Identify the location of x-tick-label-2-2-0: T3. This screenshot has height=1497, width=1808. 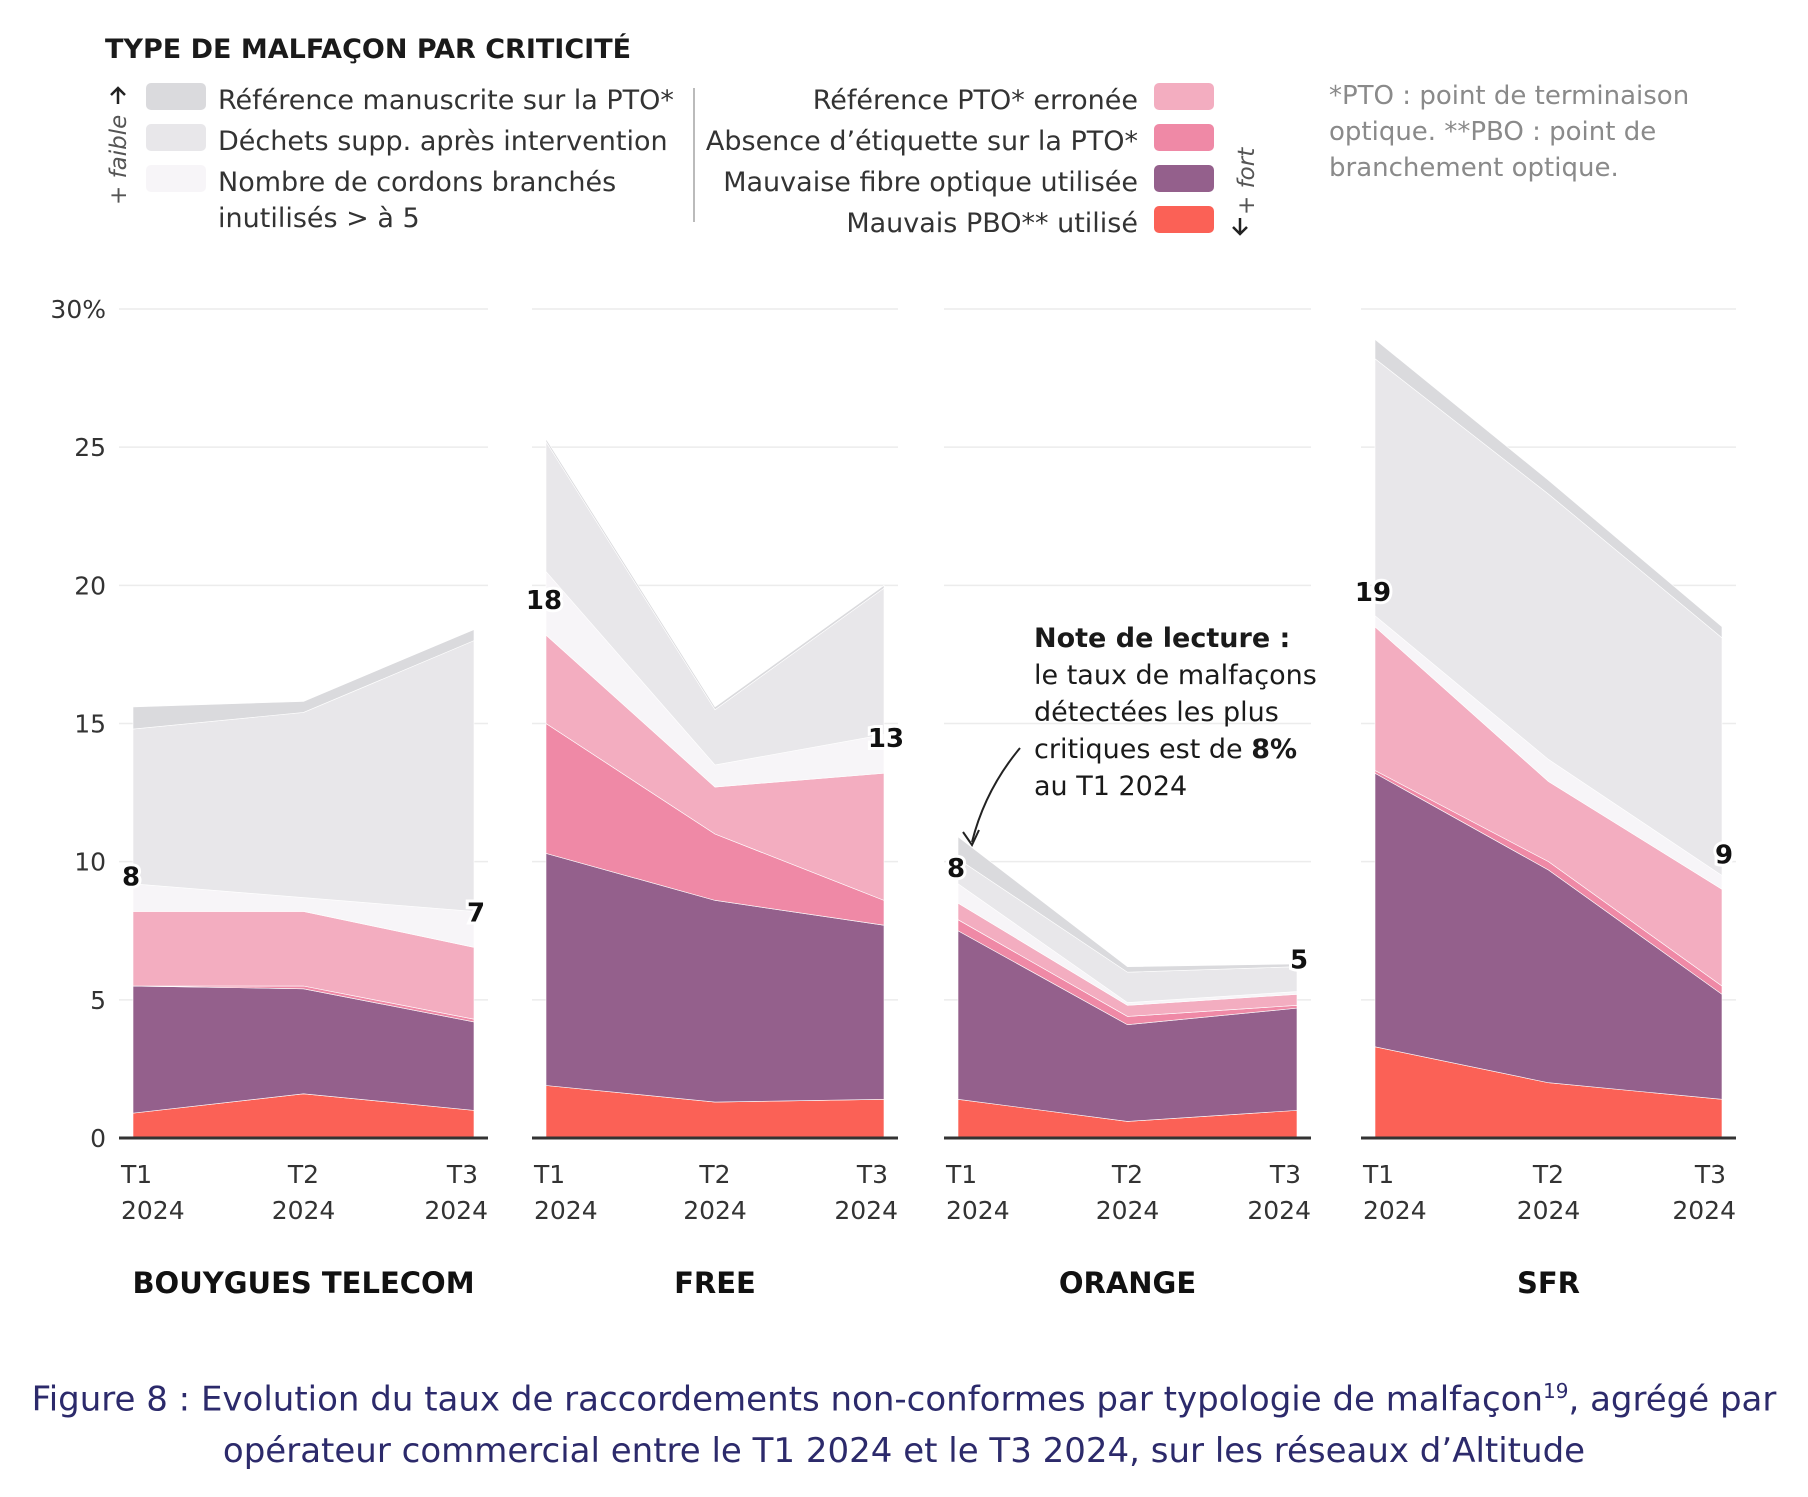
(1285, 1174).